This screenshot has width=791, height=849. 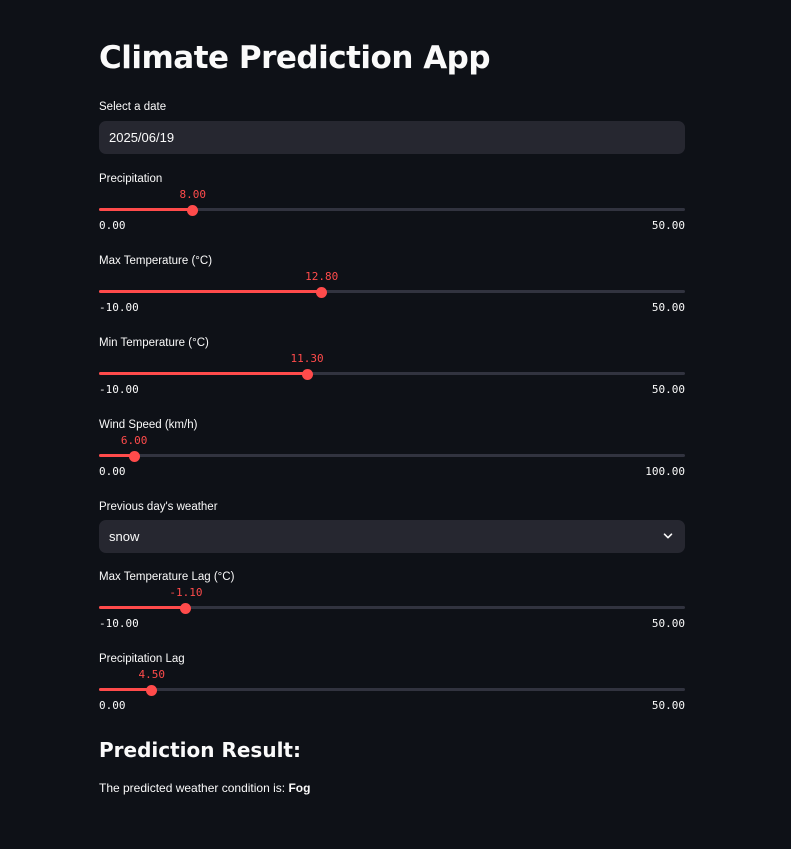 I want to click on weather-select: snow, so click(x=392, y=536).